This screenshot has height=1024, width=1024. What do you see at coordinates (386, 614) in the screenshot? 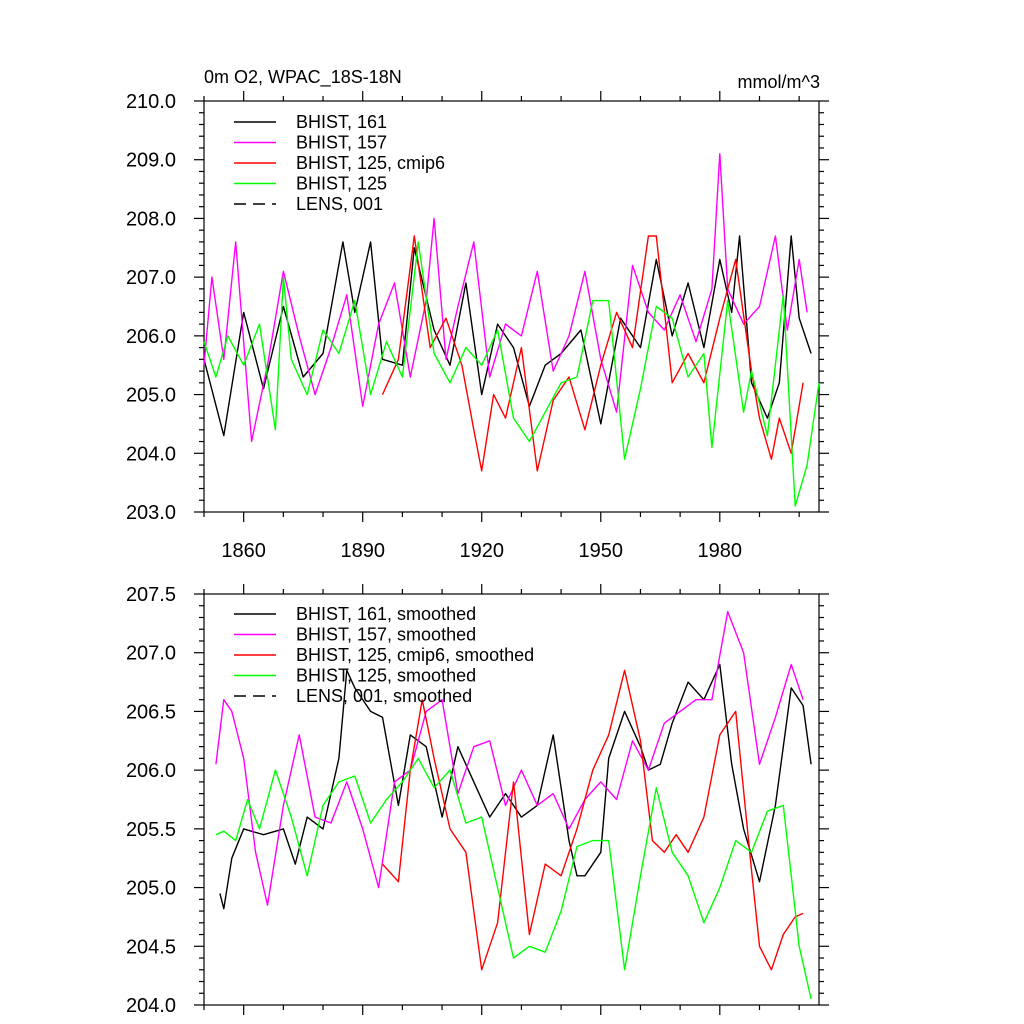
I see `legend-label: BHIST, 161, smoothed` at bounding box center [386, 614].